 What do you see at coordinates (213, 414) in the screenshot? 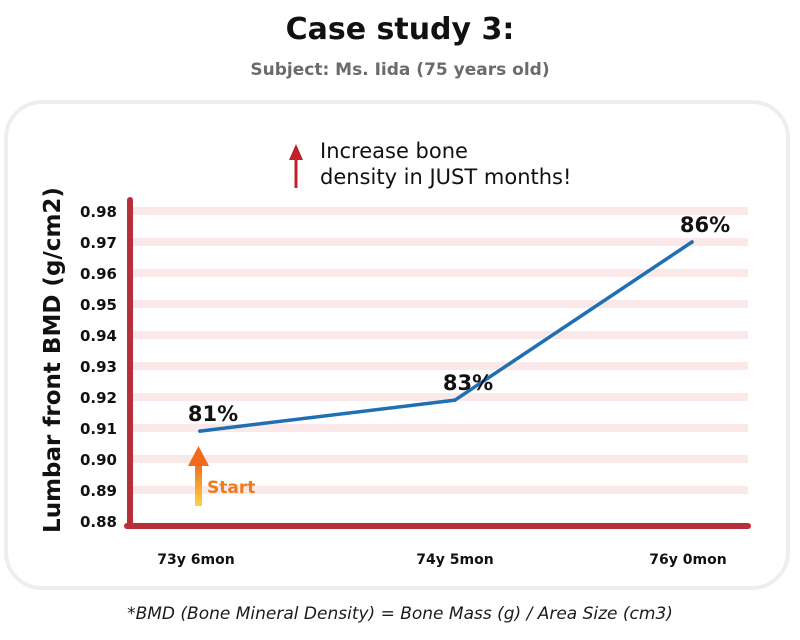
I see `data-label: 81%` at bounding box center [213, 414].